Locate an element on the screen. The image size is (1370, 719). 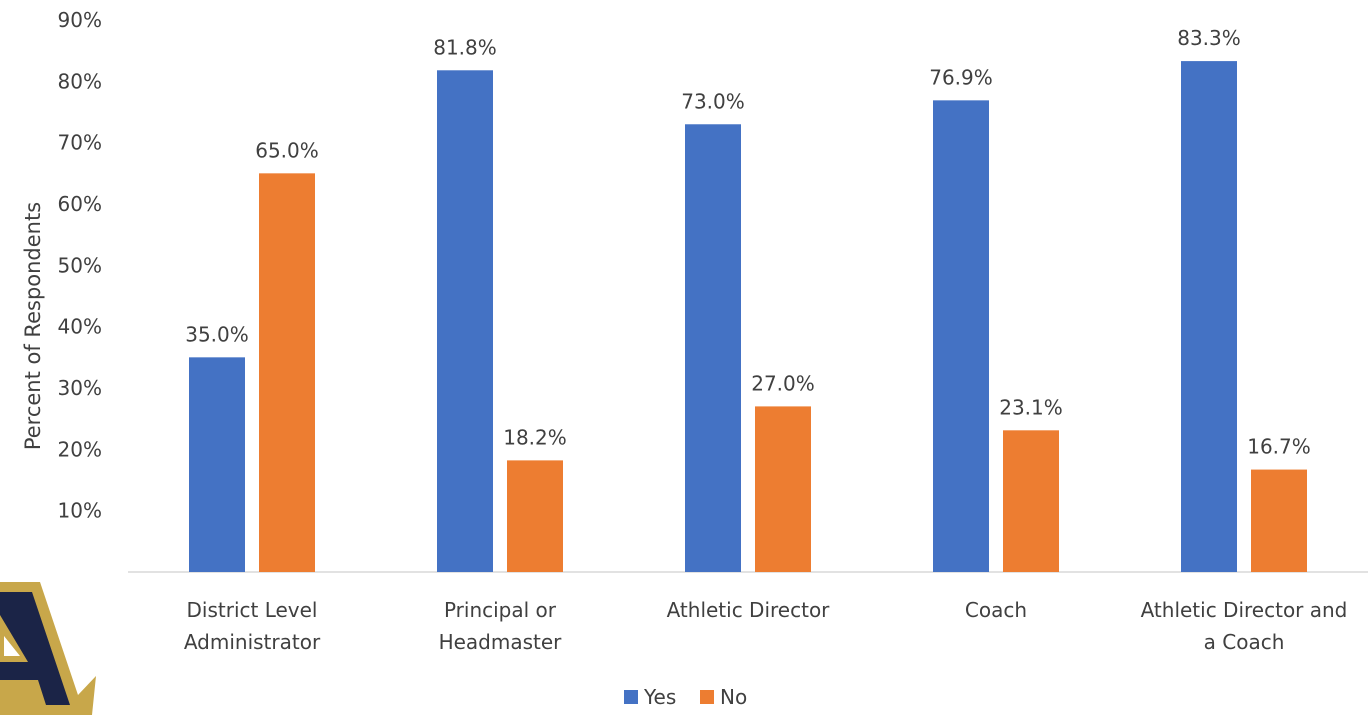
data-label: 35.0% is located at coordinates (217, 334).